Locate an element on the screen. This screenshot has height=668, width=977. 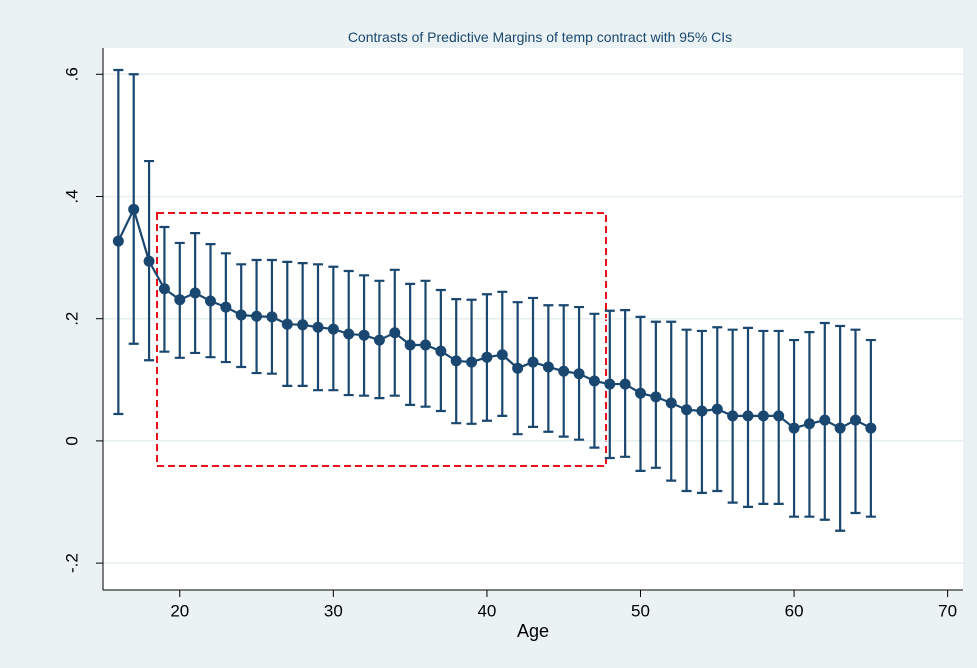
y-tick-label: .6 is located at coordinates (71, 74).